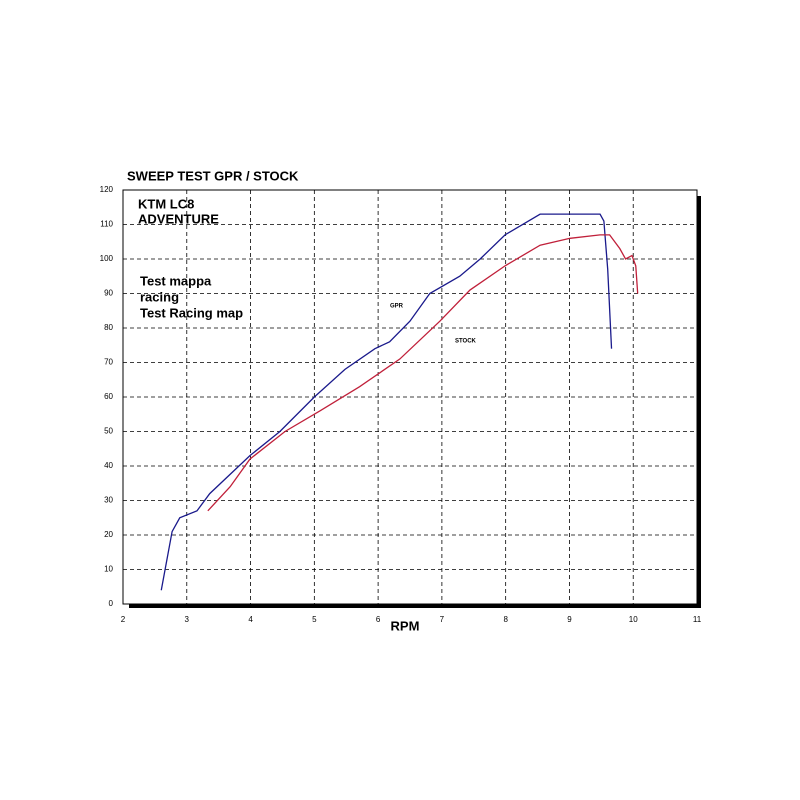 The image size is (800, 800). Describe the element at coordinates (213, 175) in the screenshot. I see `chart-title: SWEEP TEST GPR / STOCK` at that location.